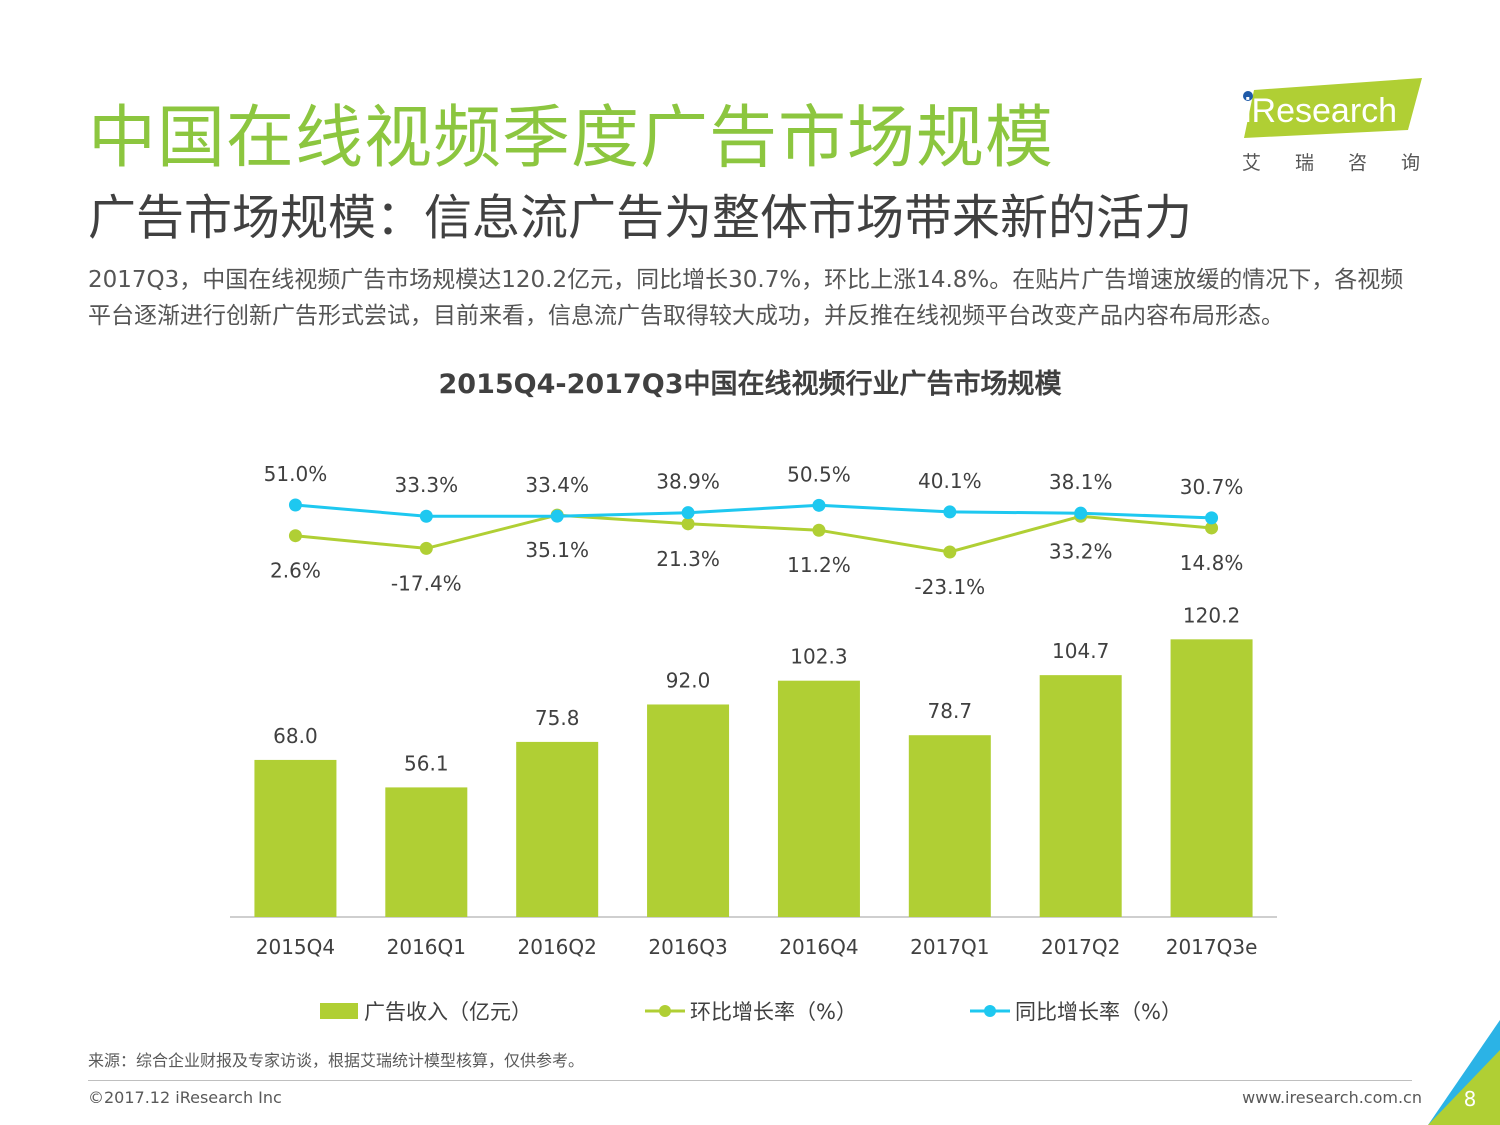 This screenshot has height=1125, width=1500. Describe the element at coordinates (1470, 1099) in the screenshot. I see `page-number: 8` at that location.